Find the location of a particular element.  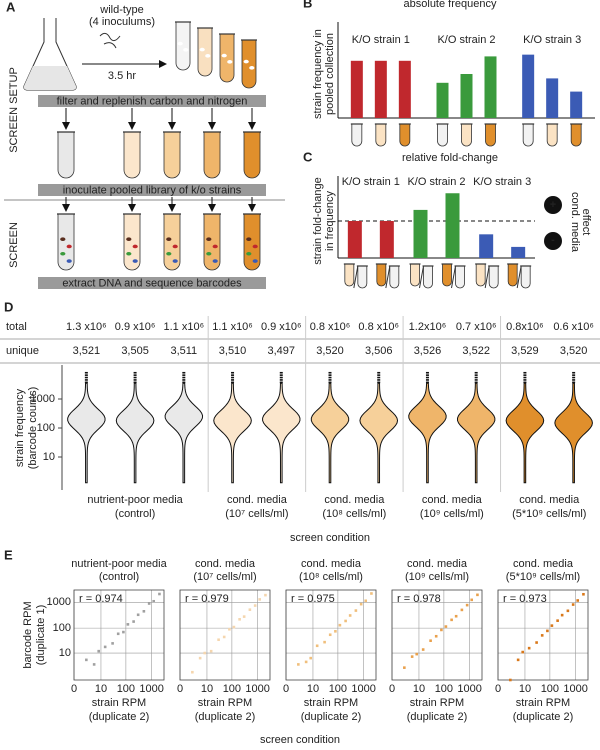

x-tick-label: nutrient-poor media is located at coordinates (135, 500).